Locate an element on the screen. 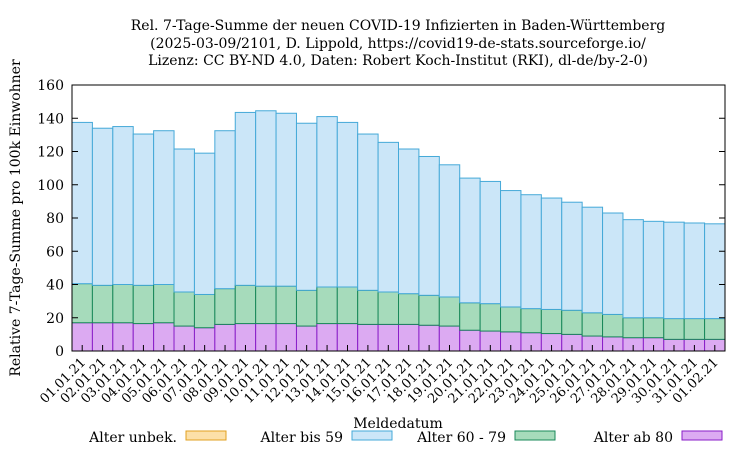 The width and height of the screenshot is (750, 450). legend-label: Alter 60 - 79 is located at coordinates (461, 438).